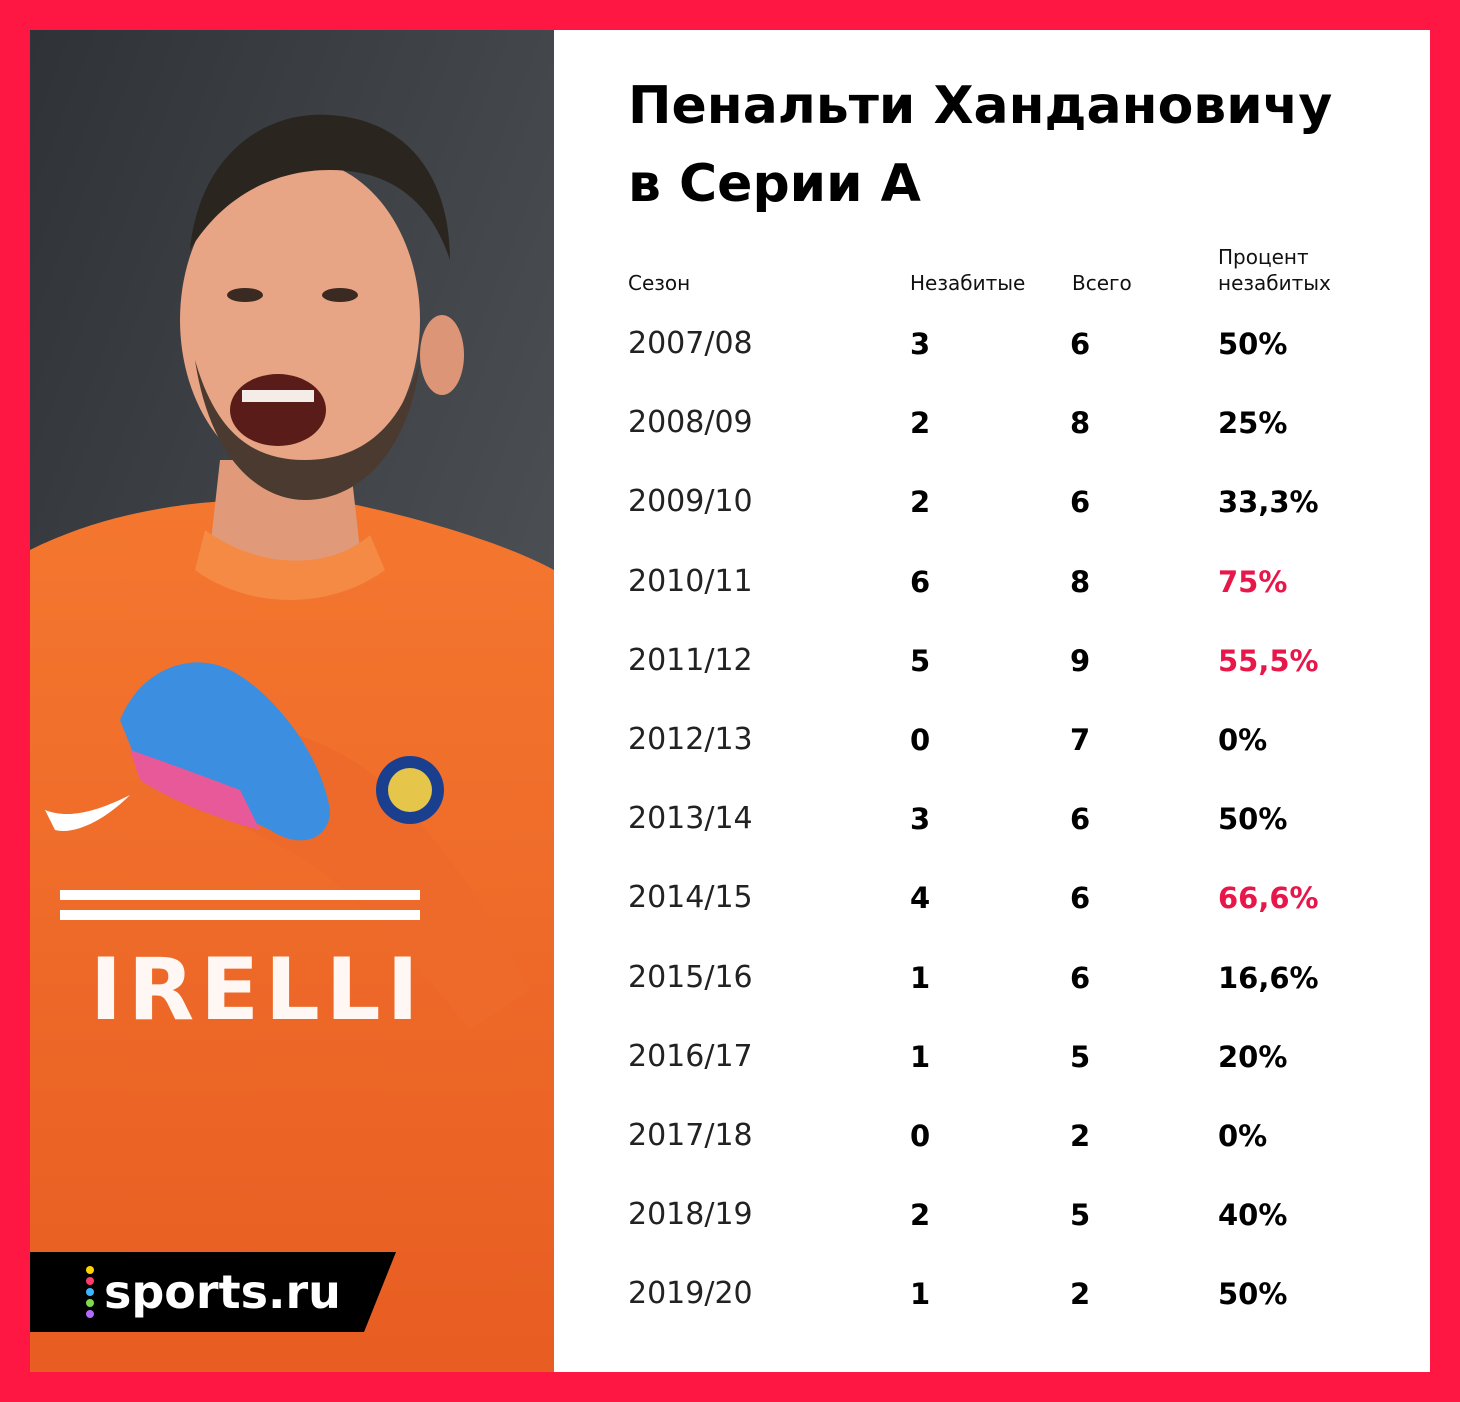 The image size is (1460, 1402). Describe the element at coordinates (690, 1294) in the screenshot. I see `season-cell: 2019/20` at that location.